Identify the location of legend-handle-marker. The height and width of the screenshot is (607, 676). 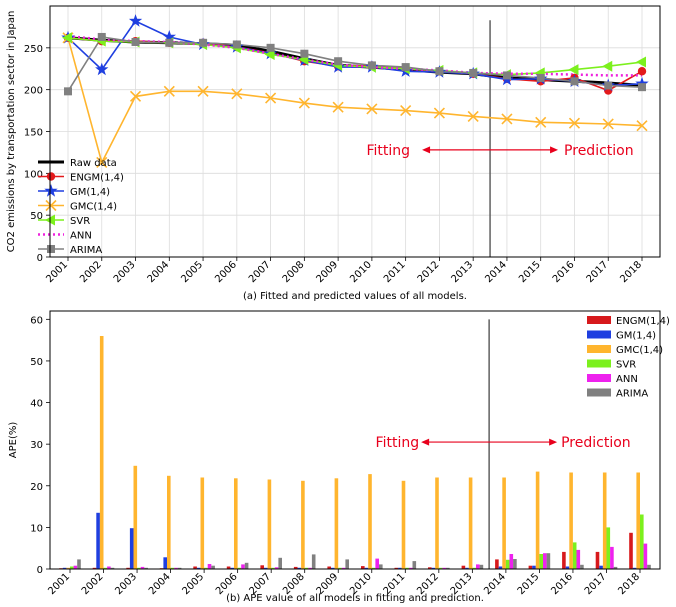
(51, 205).